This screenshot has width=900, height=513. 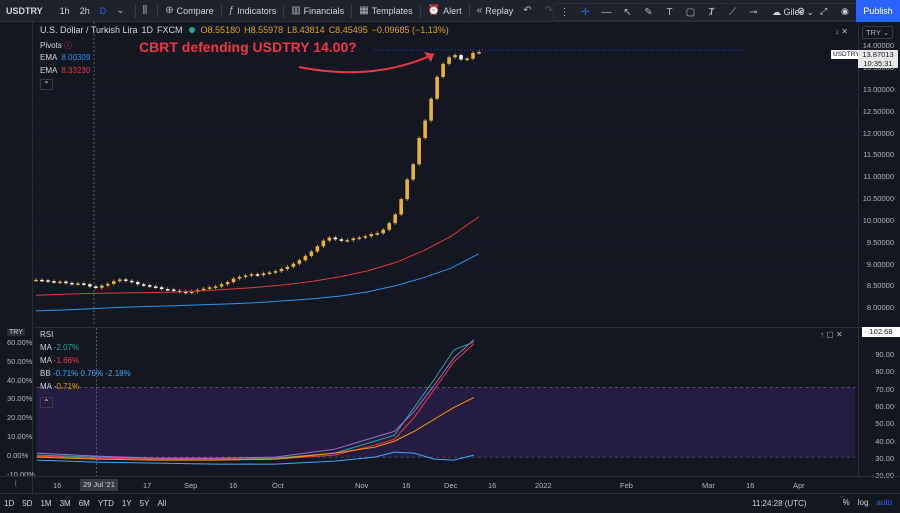 I want to click on percent-tick: 50.00%, so click(x=20, y=361).